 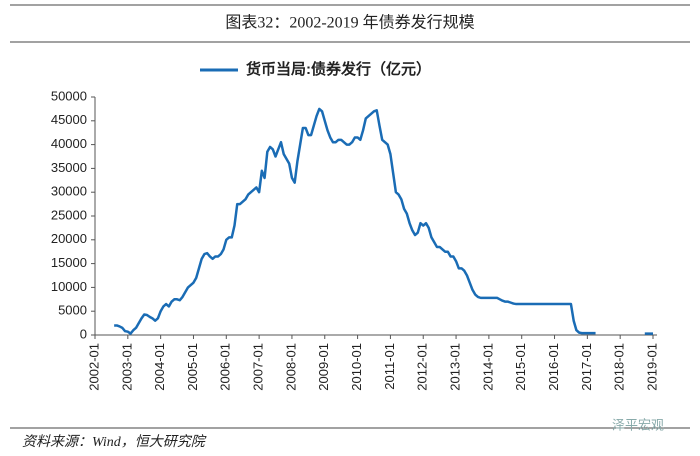 What do you see at coordinates (69, 214) in the screenshot?
I see `y-tick-label: 25000` at bounding box center [69, 214].